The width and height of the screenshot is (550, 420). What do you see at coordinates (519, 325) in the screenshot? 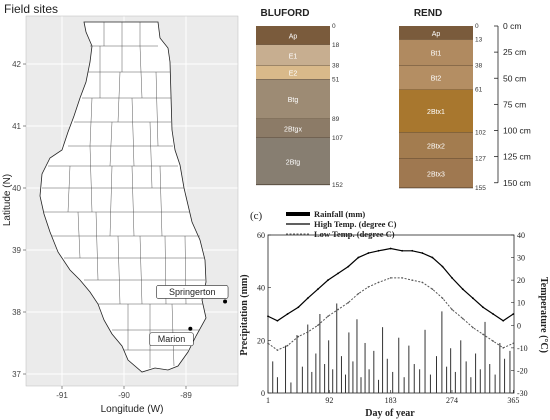
I see `ytick-right-label: 0` at bounding box center [519, 325].